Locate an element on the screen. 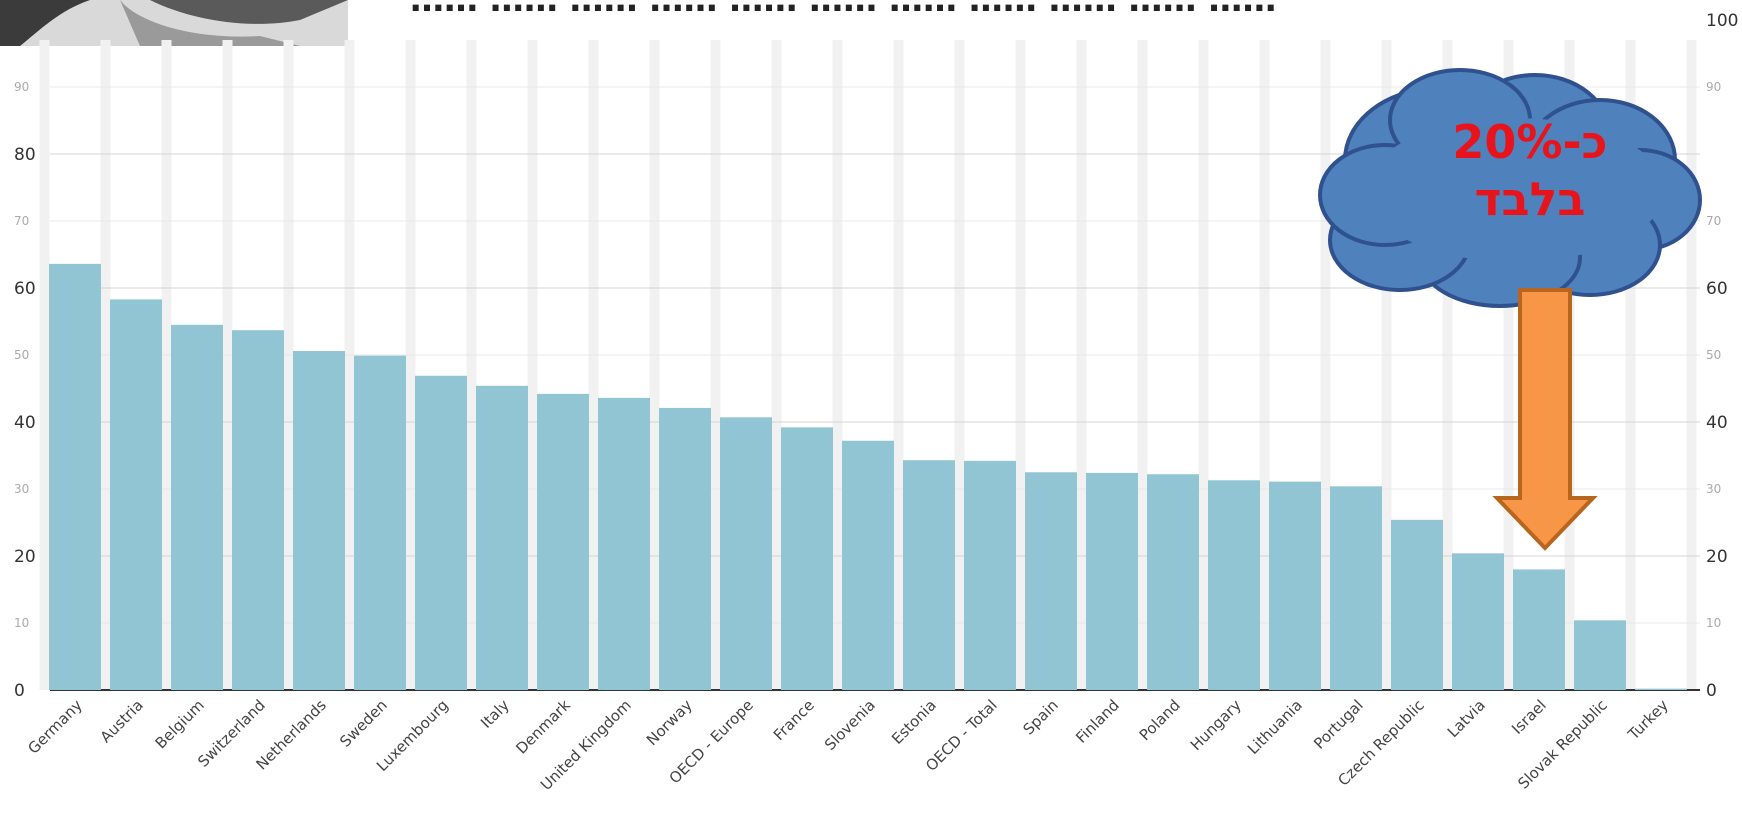 The height and width of the screenshot is (829, 1742). x-tick-label: Spain is located at coordinates (1040, 717).